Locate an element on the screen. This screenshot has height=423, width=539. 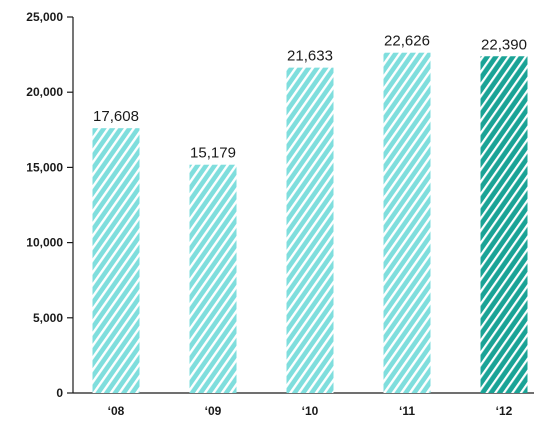
data-label-0: 17,608 is located at coordinates (116, 116).